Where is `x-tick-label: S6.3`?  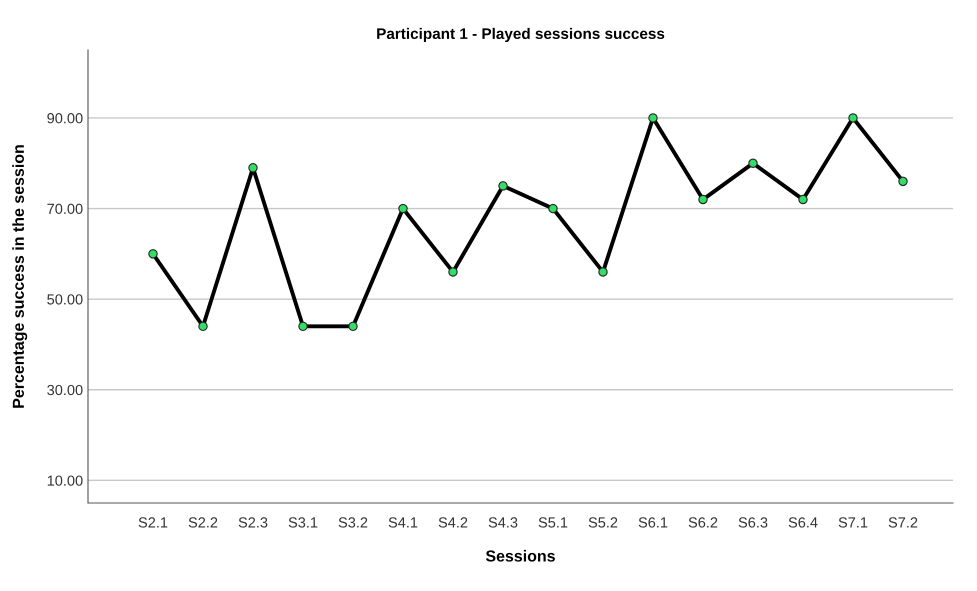
x-tick-label: S6.3 is located at coordinates (753, 522).